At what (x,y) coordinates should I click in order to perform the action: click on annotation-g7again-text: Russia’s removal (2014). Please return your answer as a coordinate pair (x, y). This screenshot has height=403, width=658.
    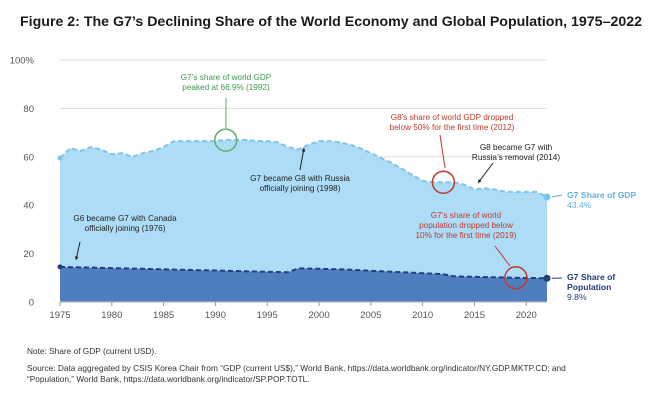
    Looking at the image, I should click on (516, 157).